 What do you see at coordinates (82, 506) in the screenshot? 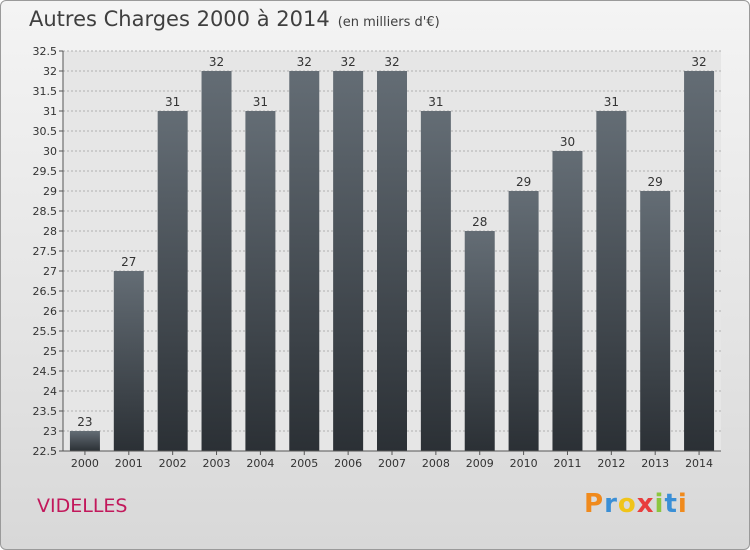
I see `place-name: VIDELLES` at bounding box center [82, 506].